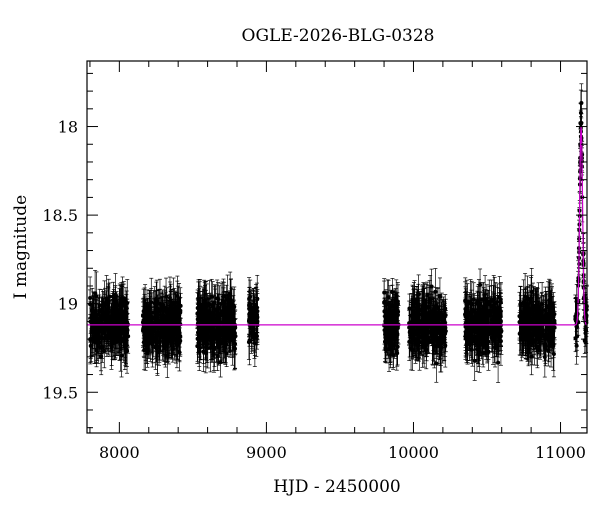 The image size is (600, 512). Describe the element at coordinates (119, 452) in the screenshot. I see `x-tick-label: 8000` at that location.